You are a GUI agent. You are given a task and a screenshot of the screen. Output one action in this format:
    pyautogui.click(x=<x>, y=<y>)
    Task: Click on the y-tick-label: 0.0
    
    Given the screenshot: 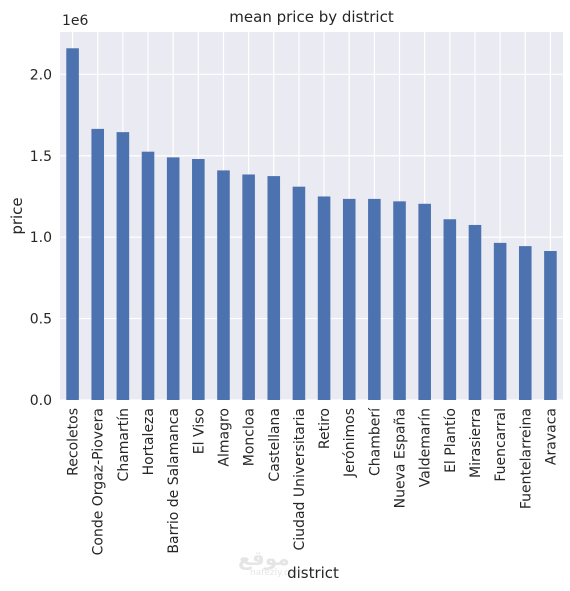 What is the action you would take?
    pyautogui.click(x=41, y=401)
    